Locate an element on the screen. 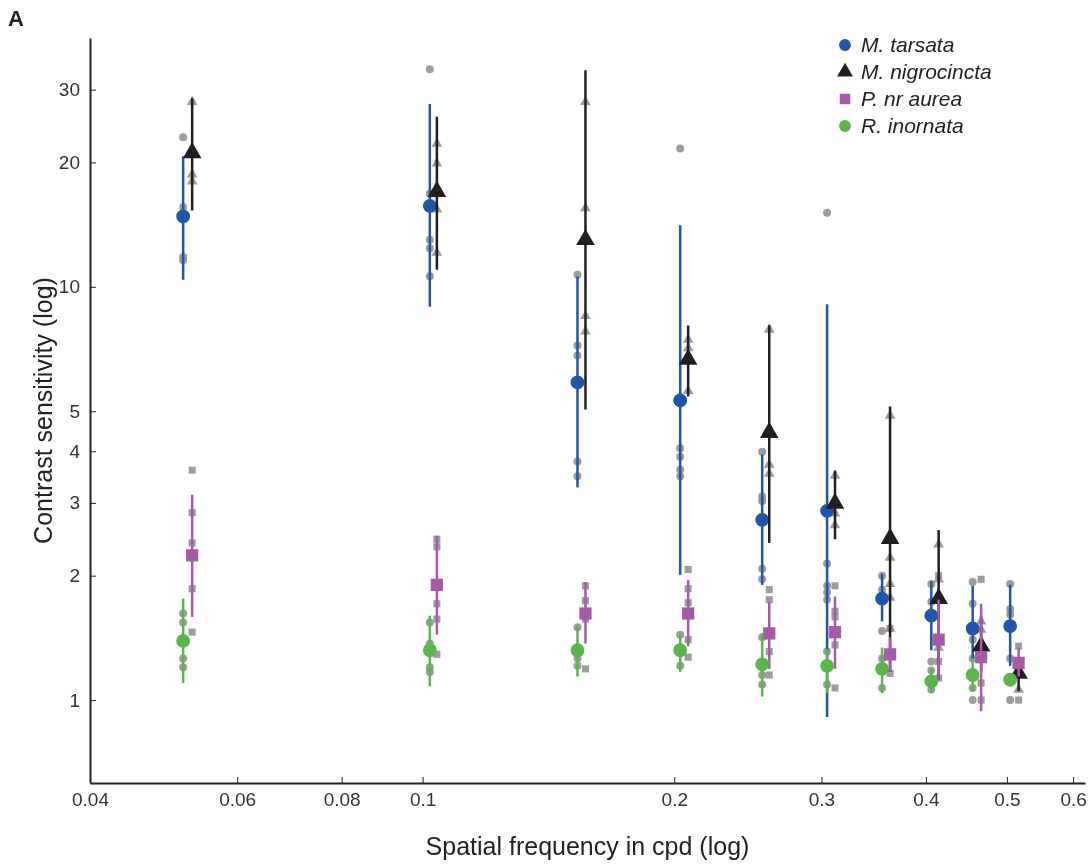 The height and width of the screenshot is (865, 1089). x-tick-label: 0.3 is located at coordinates (822, 800).